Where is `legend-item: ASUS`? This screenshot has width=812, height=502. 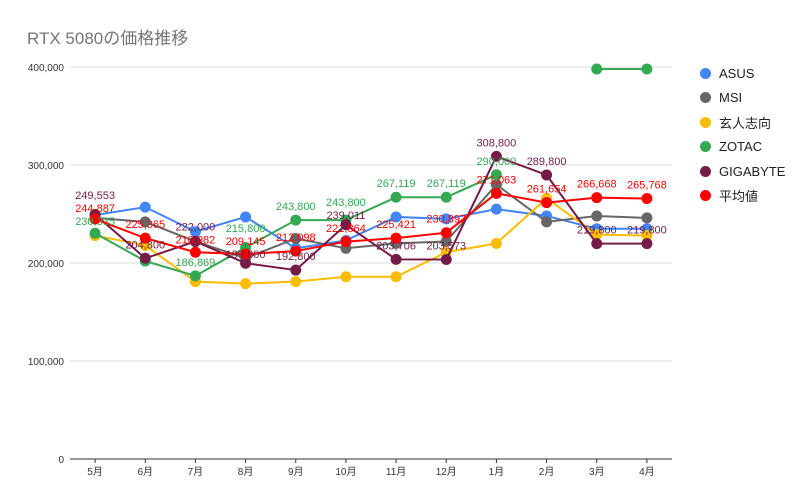 legend-item: ASUS is located at coordinates (742, 73).